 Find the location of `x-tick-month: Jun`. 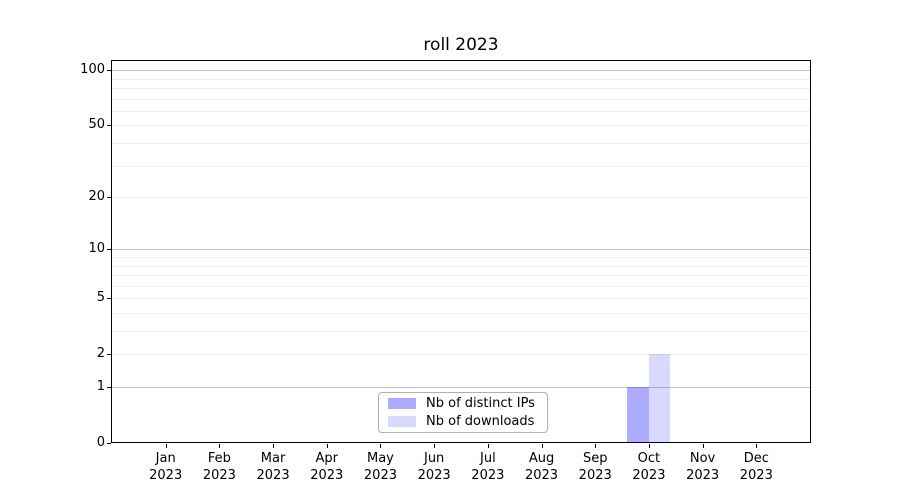

x-tick-month: Jun is located at coordinates (434, 458).